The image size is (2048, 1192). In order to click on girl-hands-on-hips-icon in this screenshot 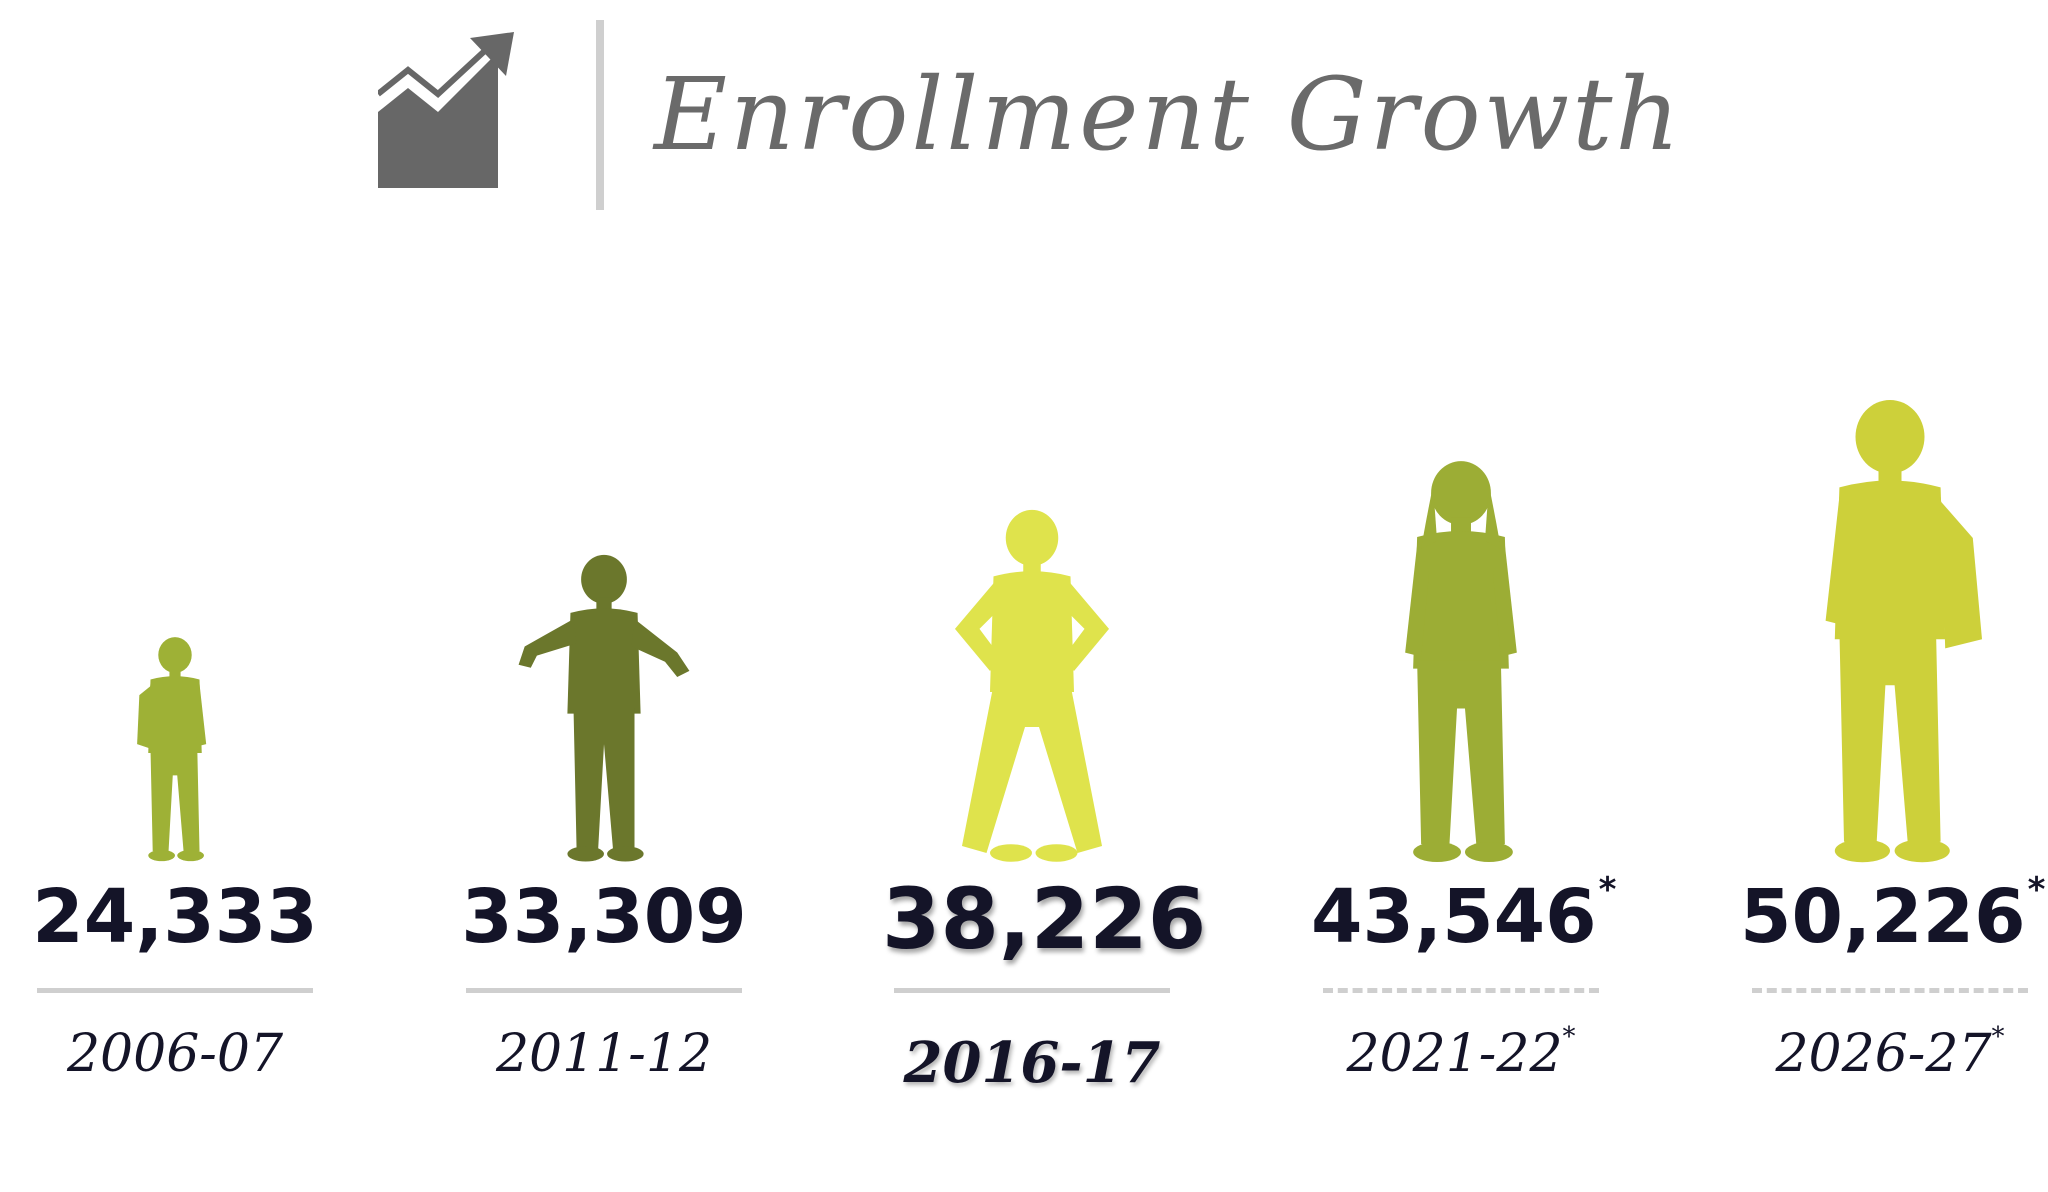, I will do `click(1032, 685)`.